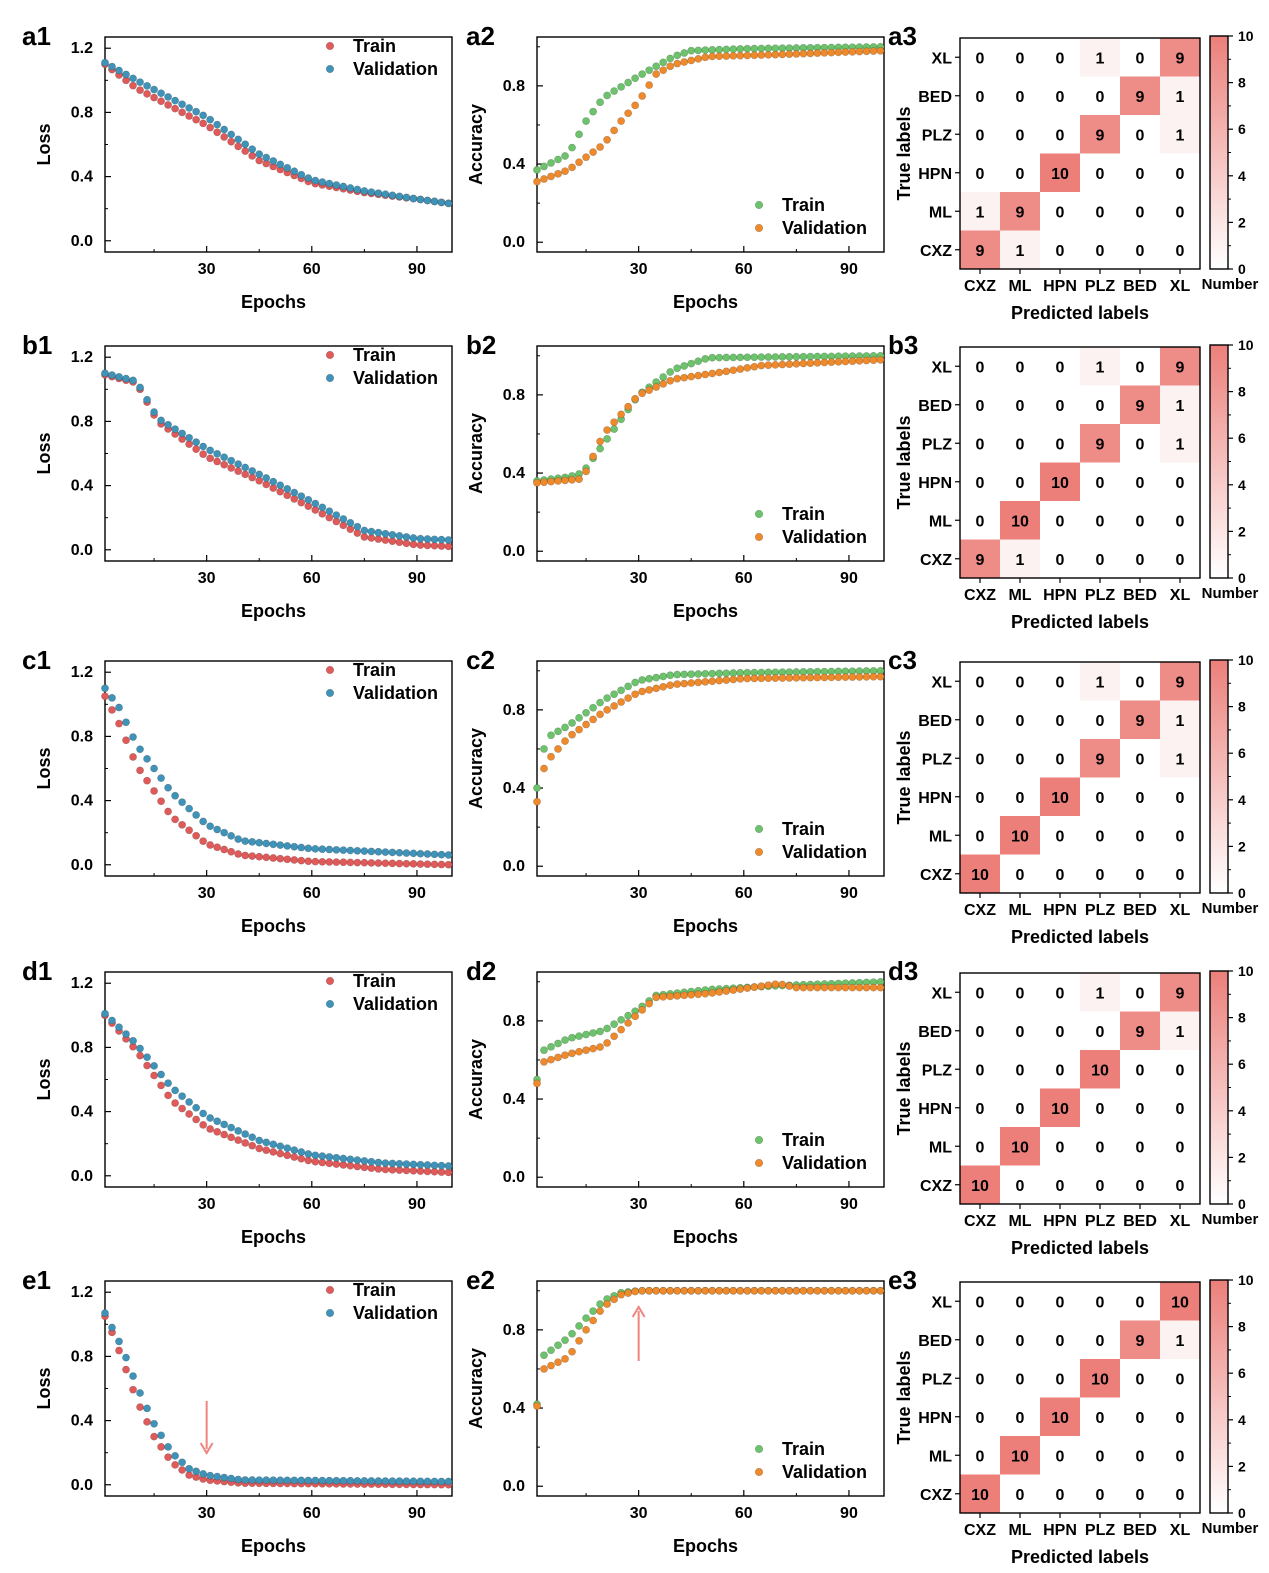 This screenshot has height=1573, width=1269. I want to click on colorbar-tick-label: 2, so click(1242, 1466).